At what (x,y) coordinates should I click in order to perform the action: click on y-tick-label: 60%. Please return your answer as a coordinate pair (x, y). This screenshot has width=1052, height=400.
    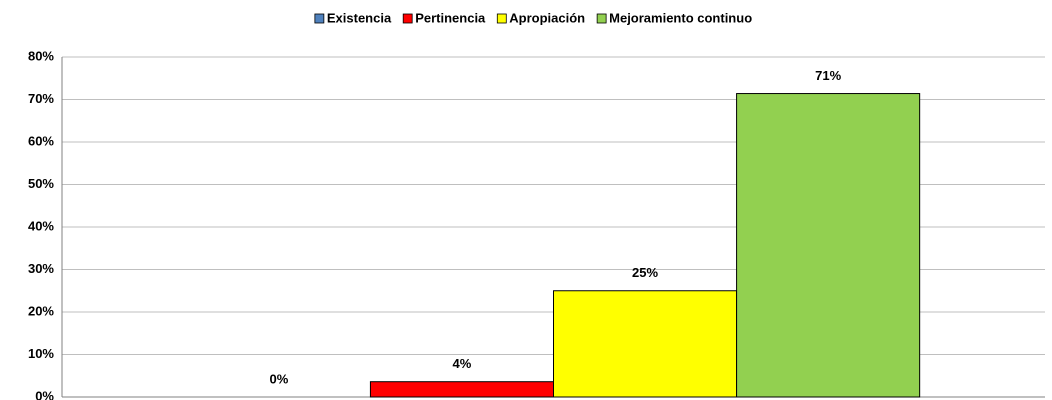
    Looking at the image, I should click on (41, 140).